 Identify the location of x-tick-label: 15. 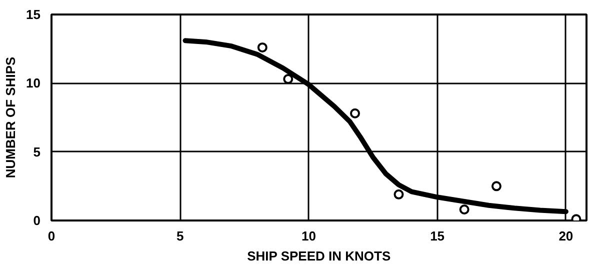
(437, 236).